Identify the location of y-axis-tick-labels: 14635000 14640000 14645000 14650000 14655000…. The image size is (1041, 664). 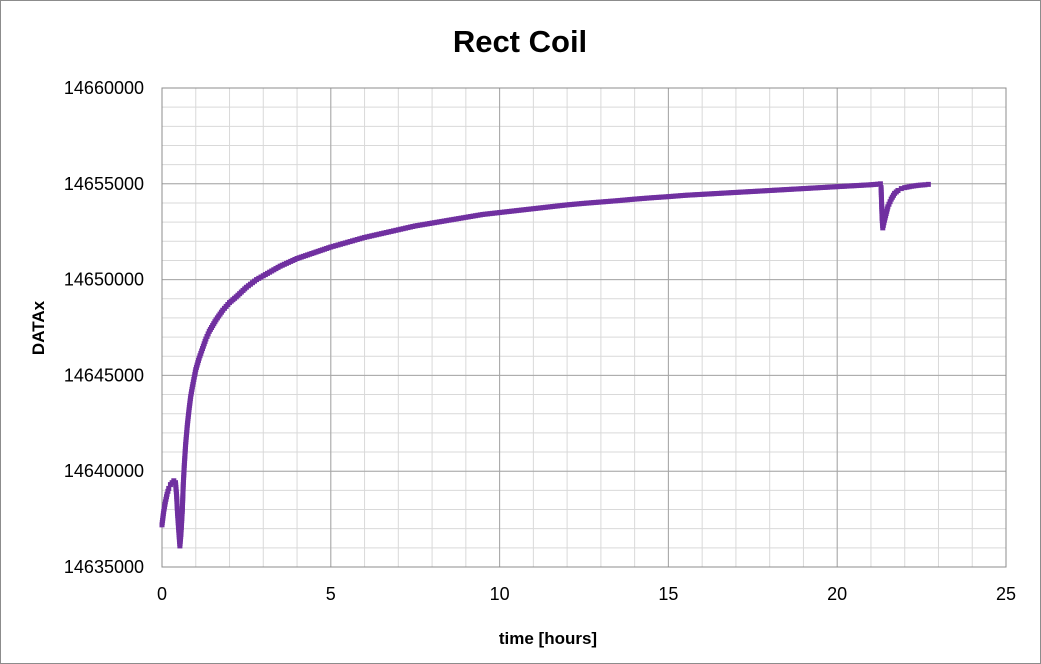
(104, 327).